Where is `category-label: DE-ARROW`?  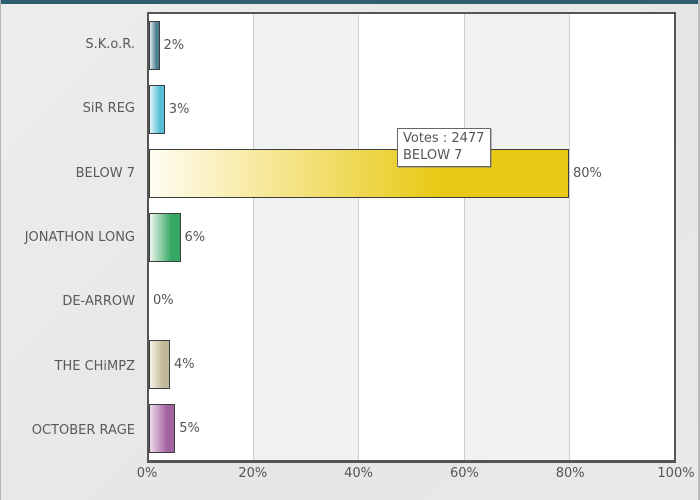
category-label: DE-ARROW is located at coordinates (98, 302).